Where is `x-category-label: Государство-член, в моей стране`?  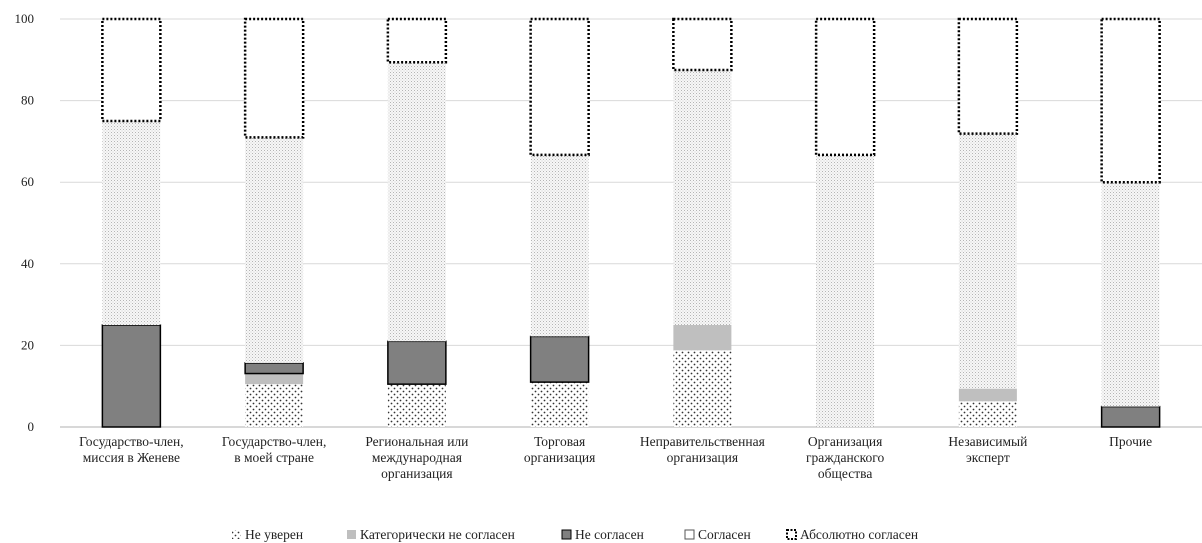
x-category-label: Государство-член, в моей стране is located at coordinates (274, 449).